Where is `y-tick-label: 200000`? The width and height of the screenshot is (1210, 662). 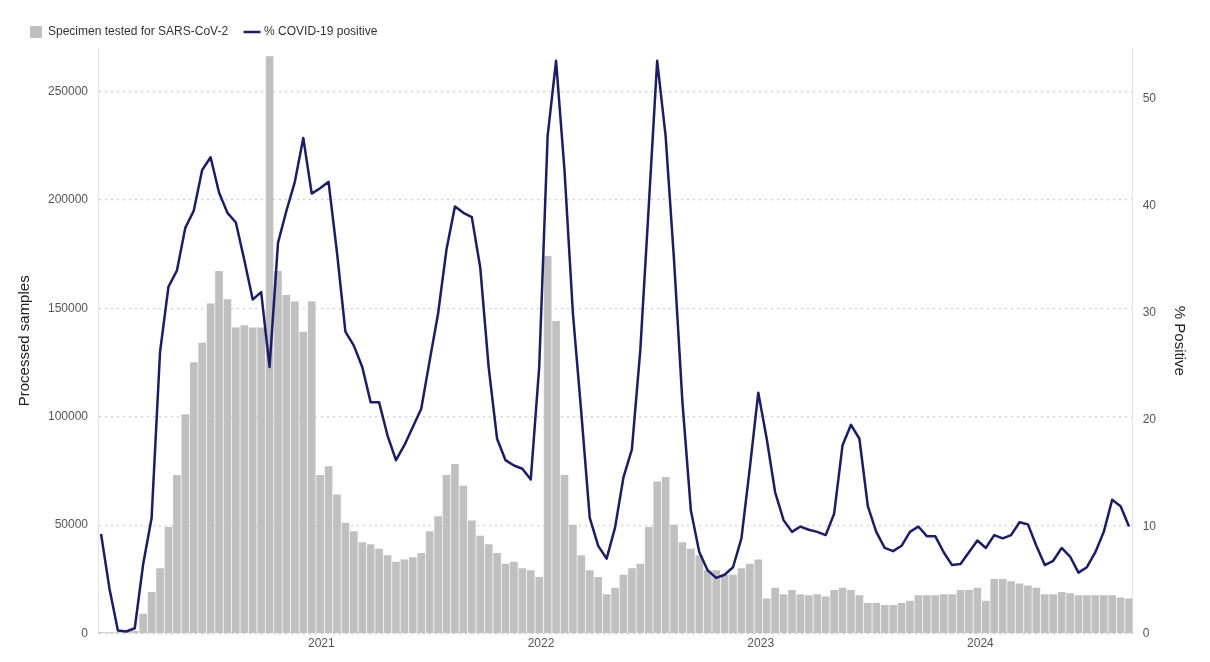
y-tick-label: 200000 is located at coordinates (68, 199).